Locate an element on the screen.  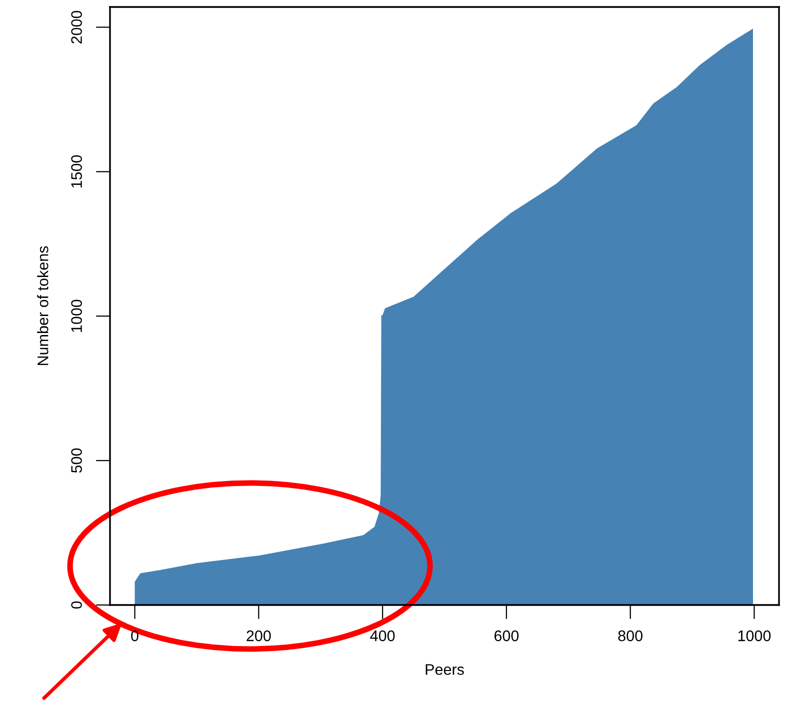
y-tick-label: 500 is located at coordinates (76, 460).